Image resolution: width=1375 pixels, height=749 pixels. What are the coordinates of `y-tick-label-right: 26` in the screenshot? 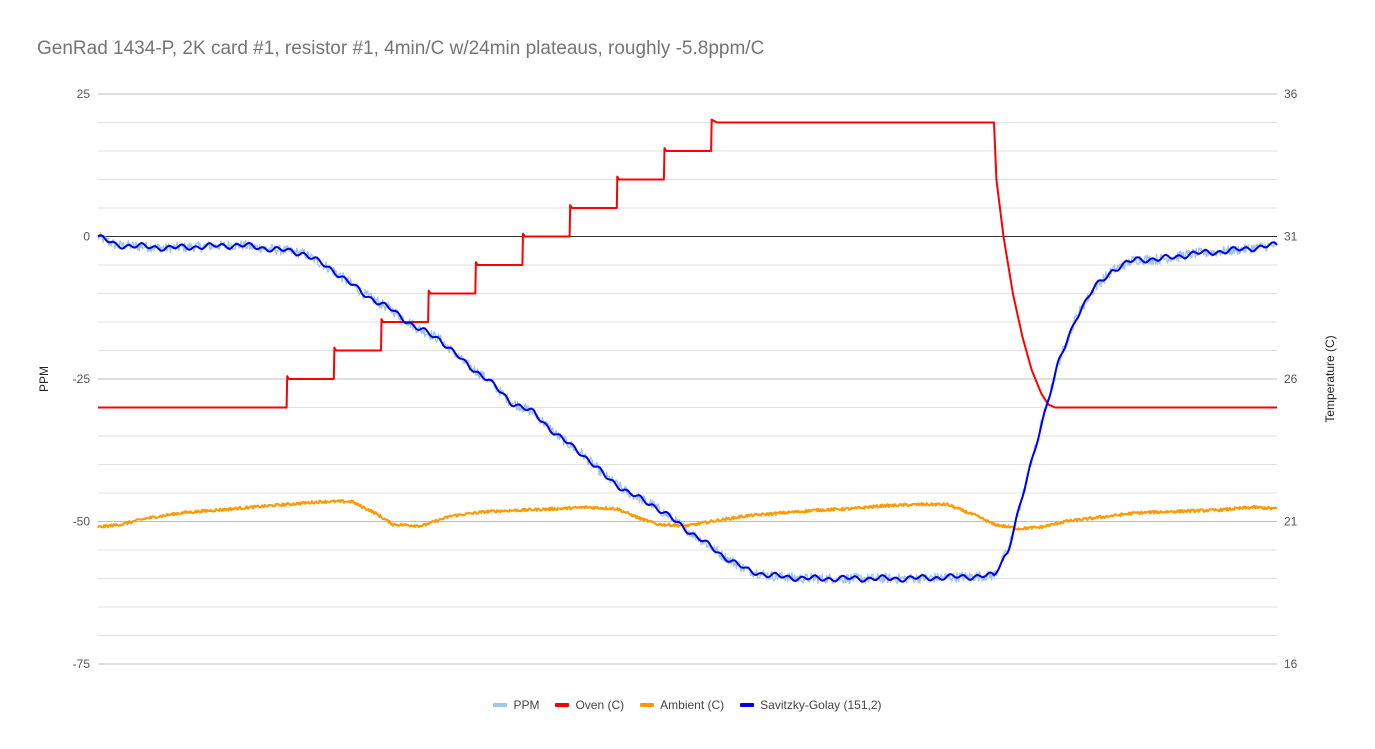 It's located at (1291, 379).